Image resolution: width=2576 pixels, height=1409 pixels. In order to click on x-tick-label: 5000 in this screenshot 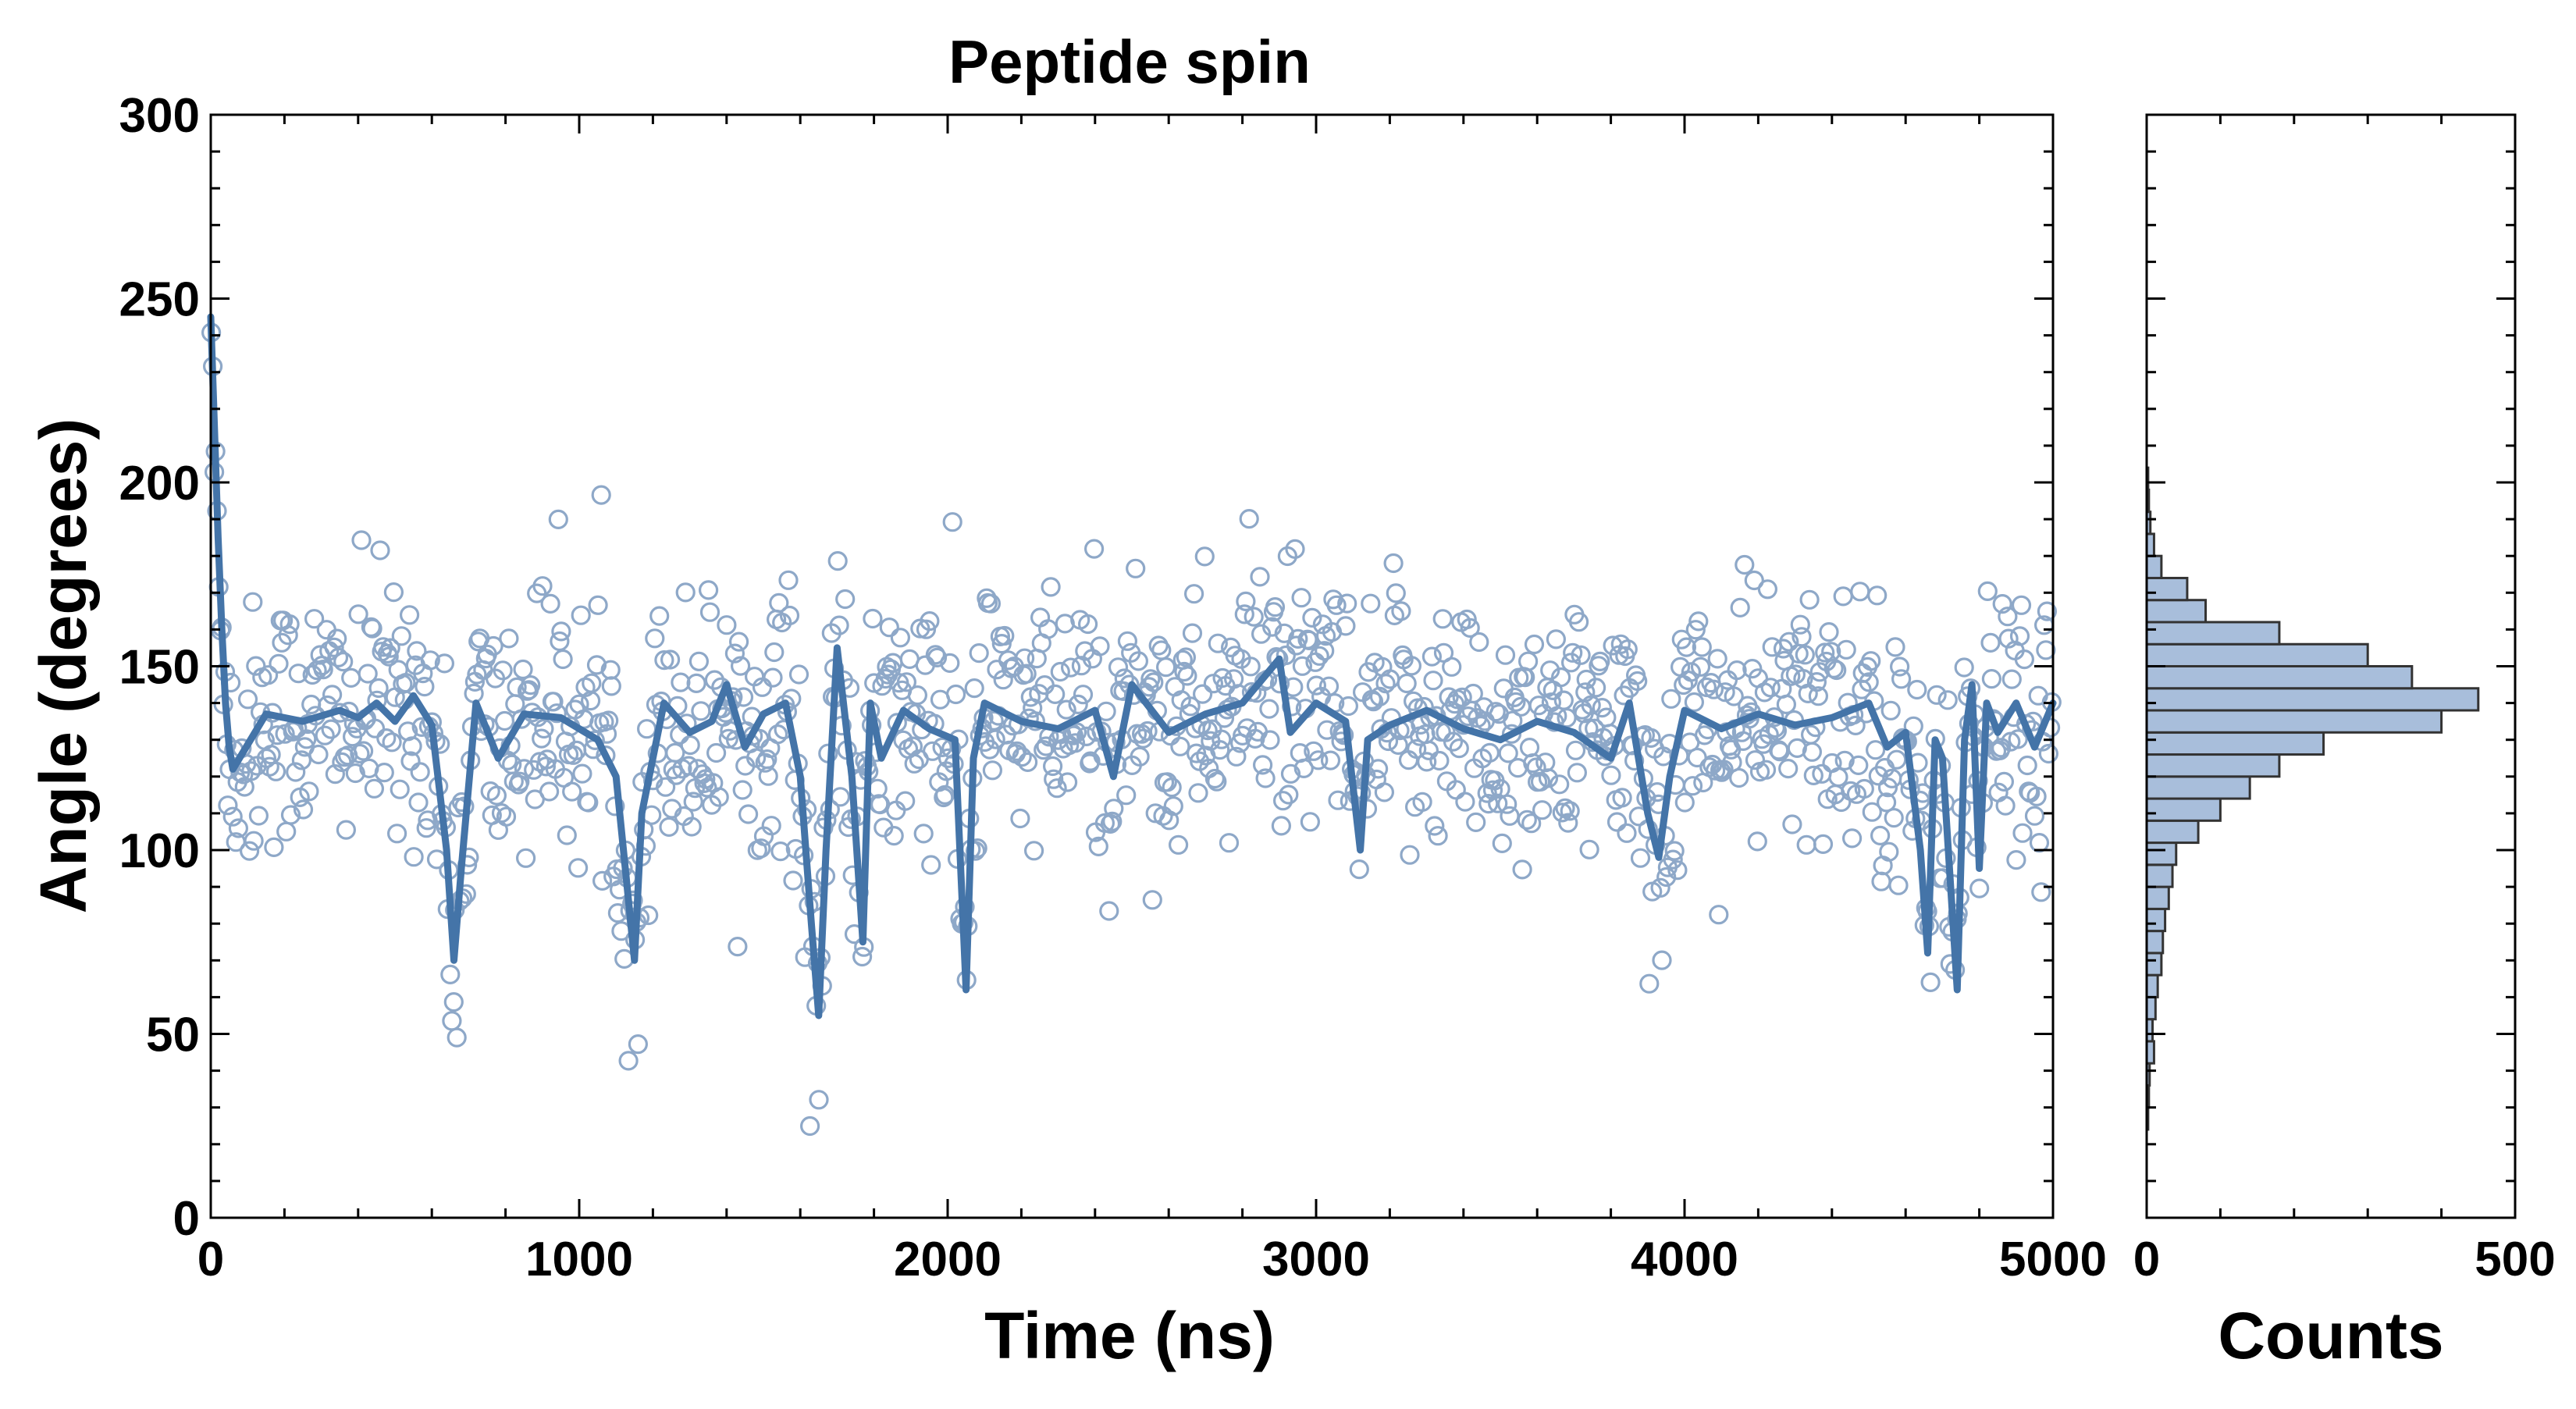, I will do `click(2053, 1259)`.